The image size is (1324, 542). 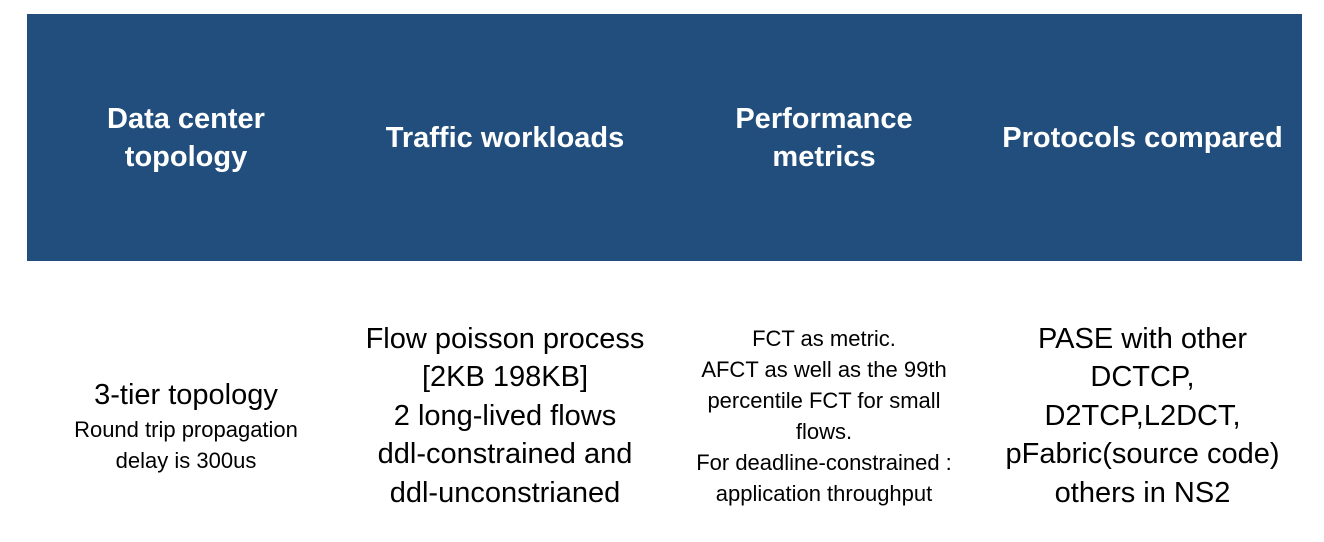 I want to click on body-line: Round trip propagation, so click(x=186, y=430).